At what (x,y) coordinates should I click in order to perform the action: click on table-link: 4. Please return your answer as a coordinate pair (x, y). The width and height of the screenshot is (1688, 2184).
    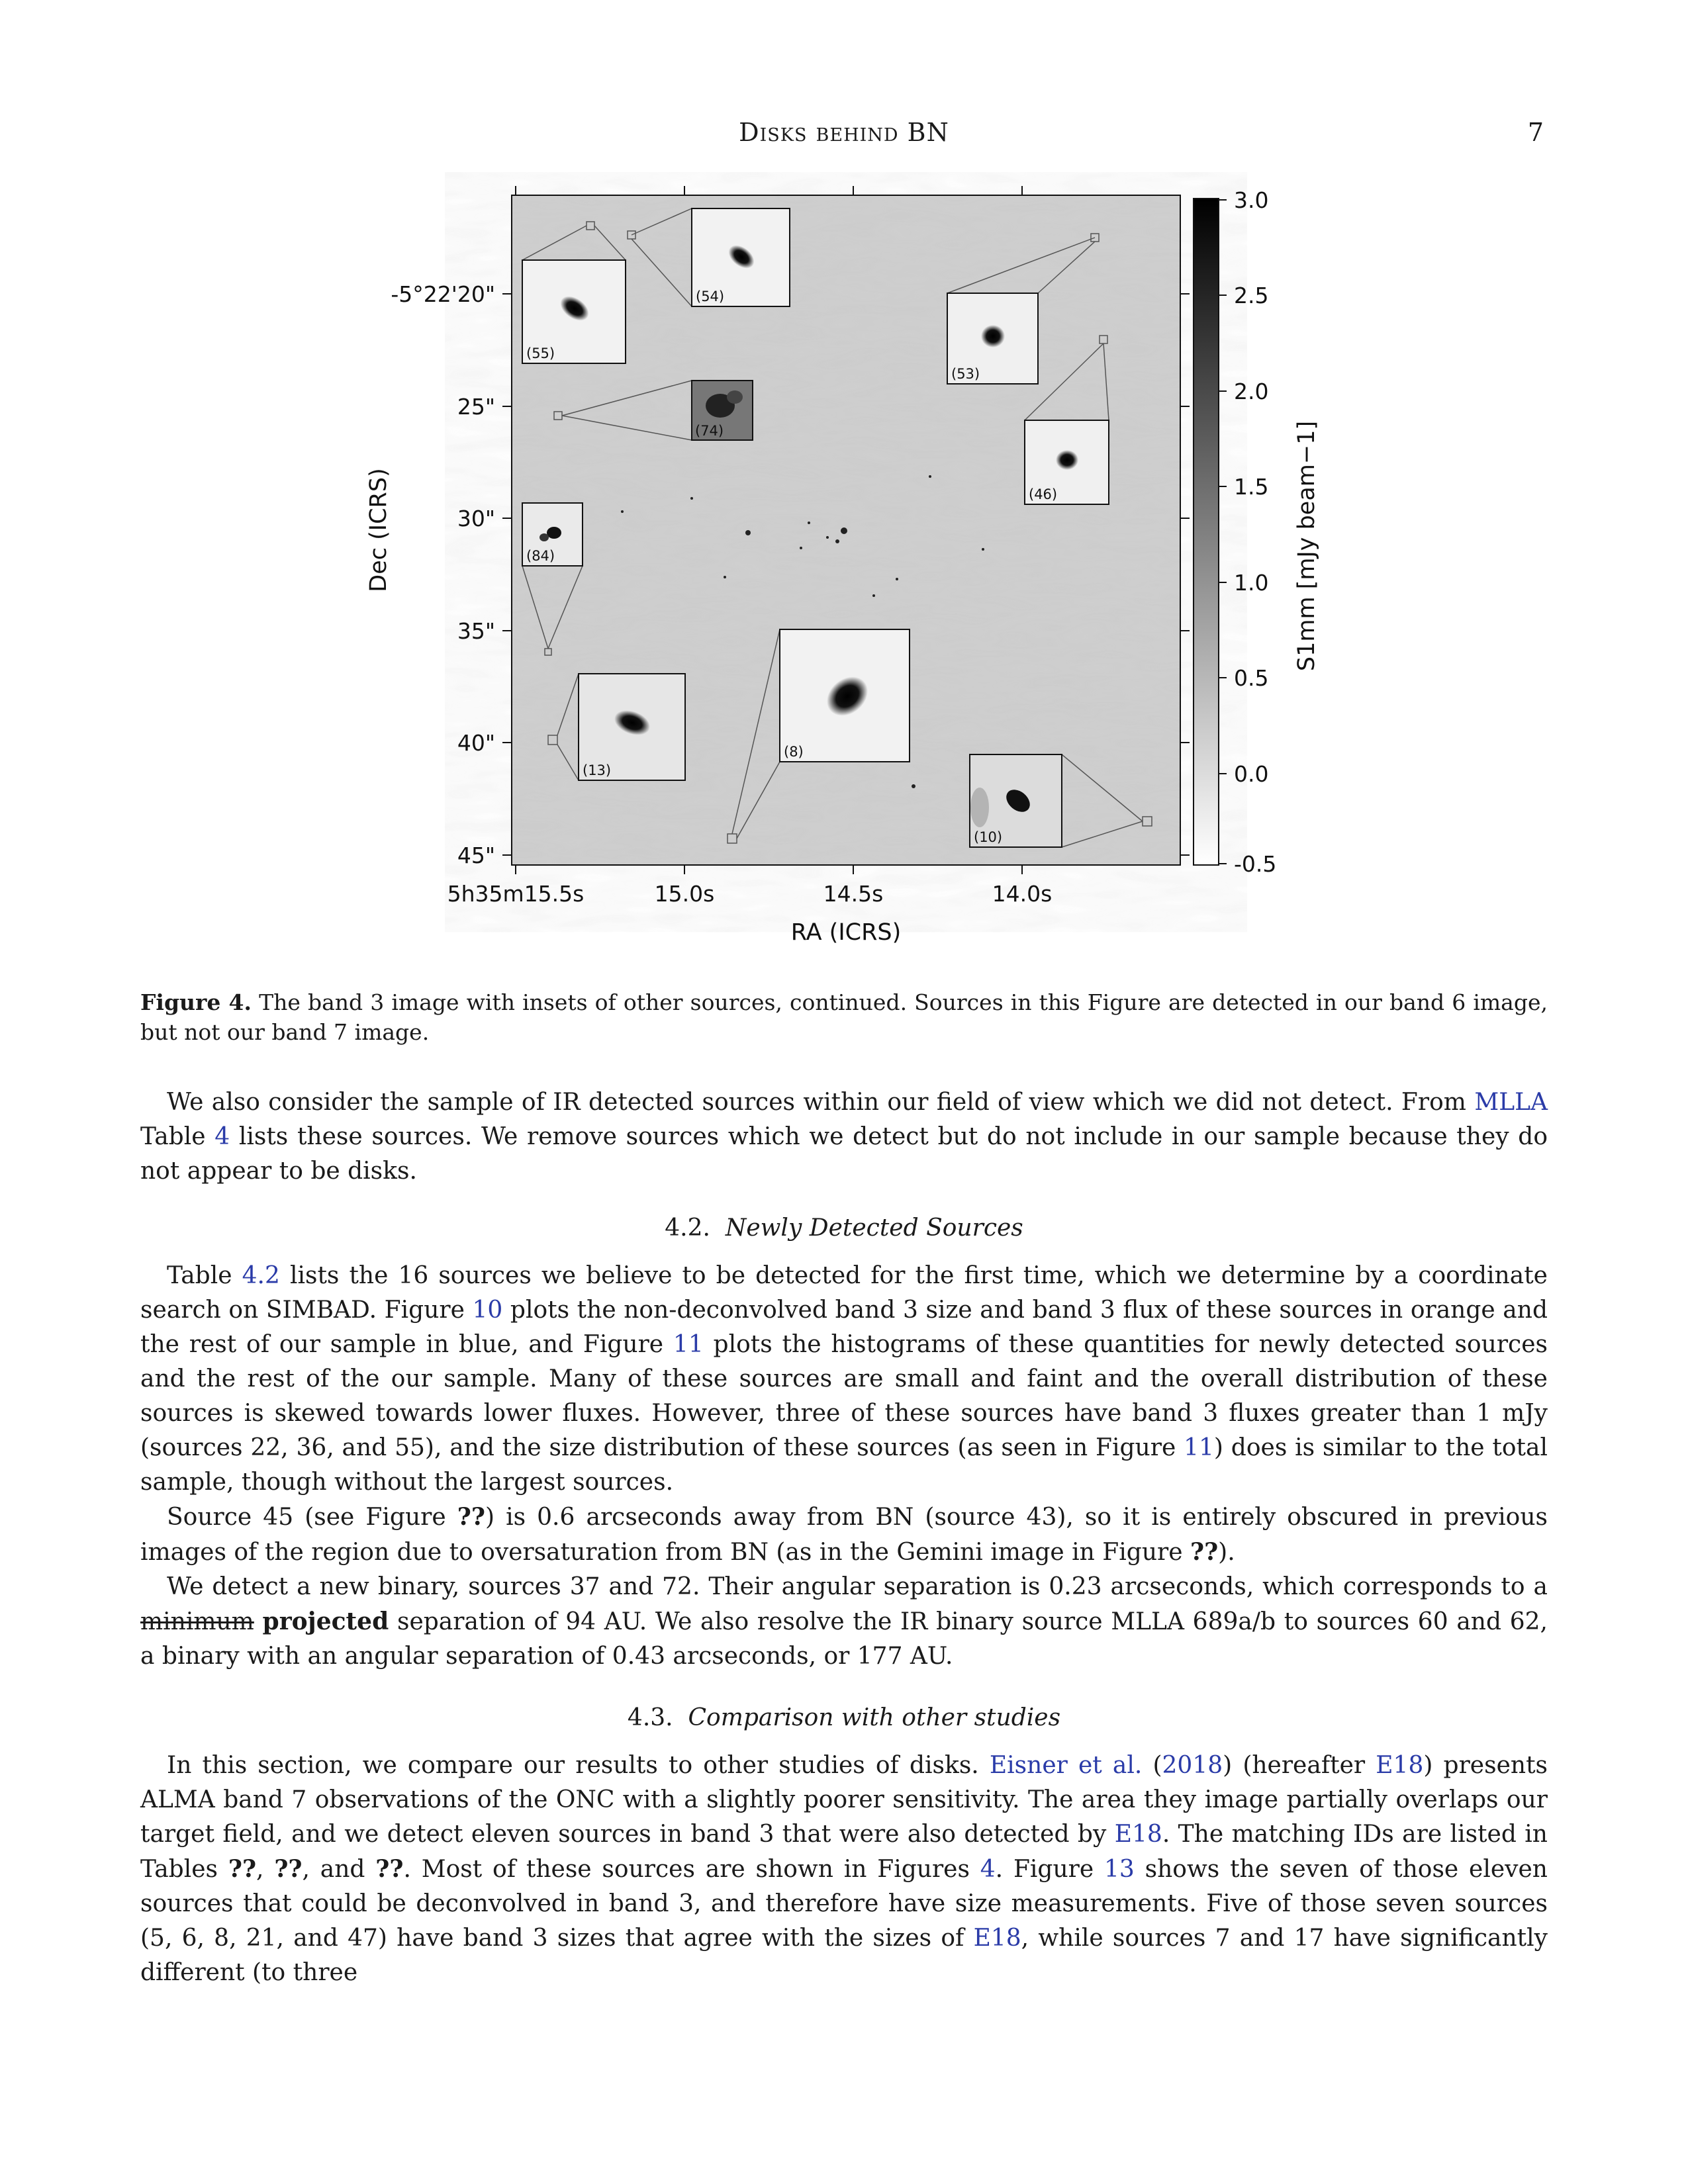
    Looking at the image, I should click on (222, 1136).